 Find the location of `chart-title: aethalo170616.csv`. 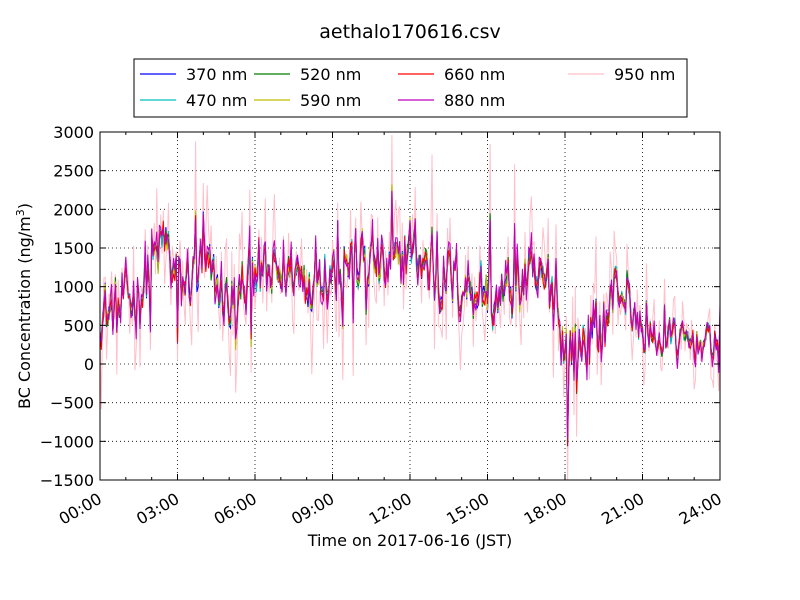

chart-title: aethalo170616.csv is located at coordinates (410, 32).